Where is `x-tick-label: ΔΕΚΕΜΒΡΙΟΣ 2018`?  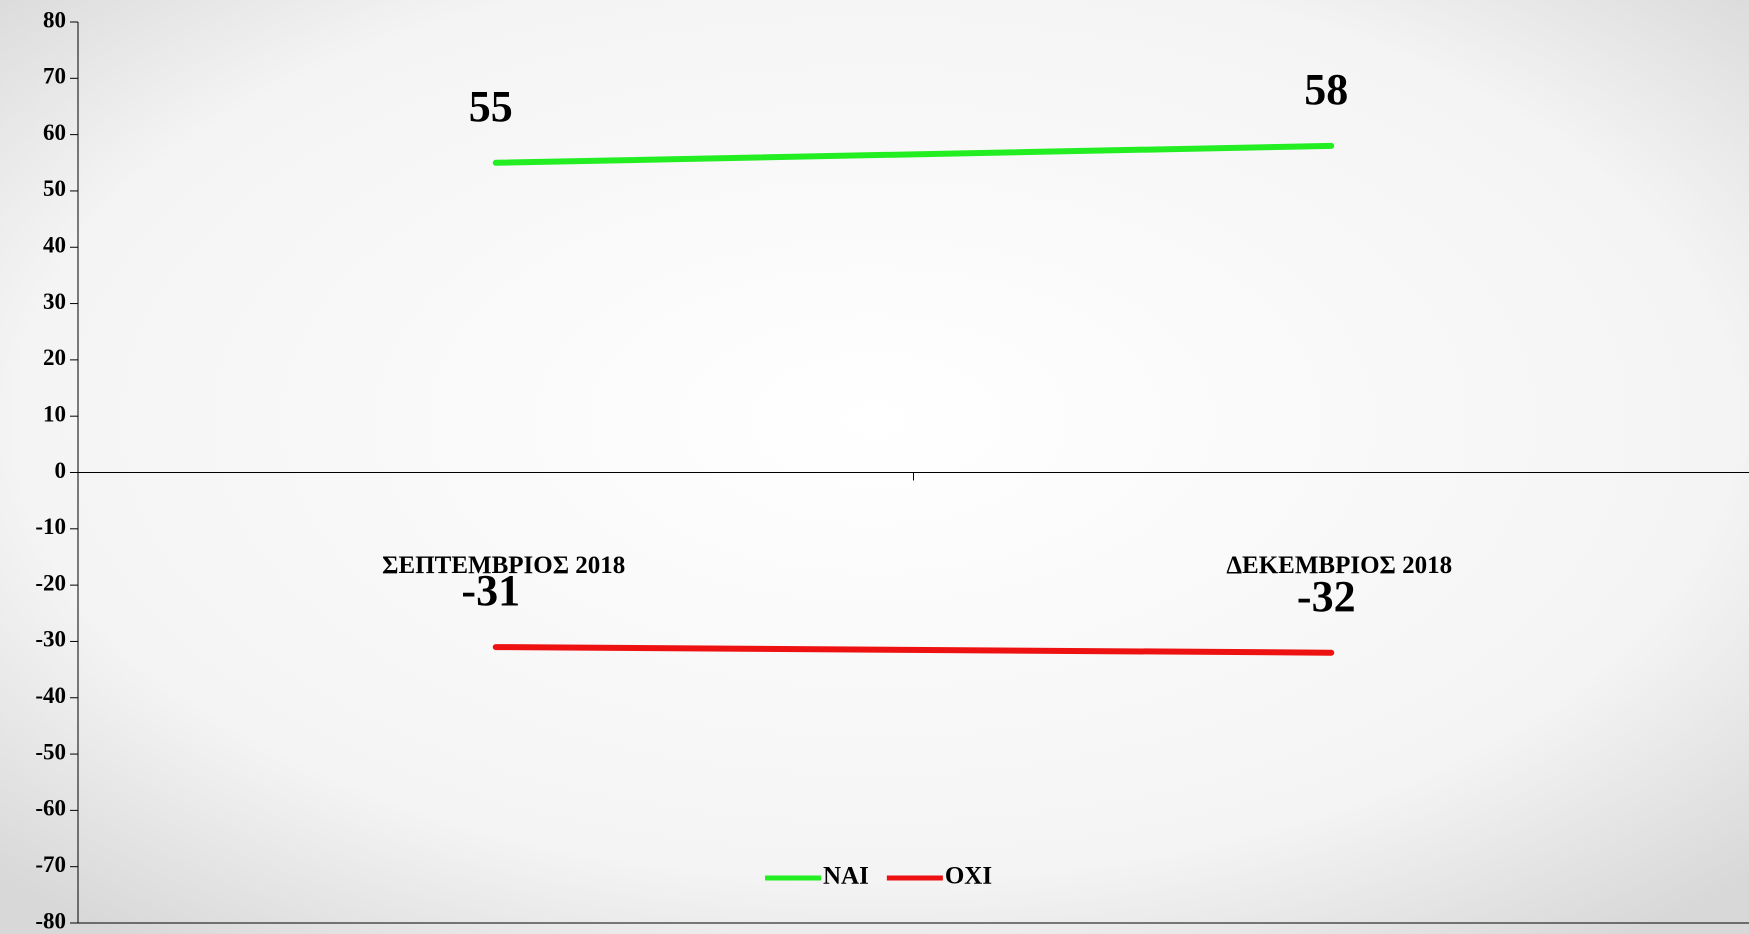
x-tick-label: ΔΕΚΕΜΒΡΙΟΣ 2018 is located at coordinates (1339, 565).